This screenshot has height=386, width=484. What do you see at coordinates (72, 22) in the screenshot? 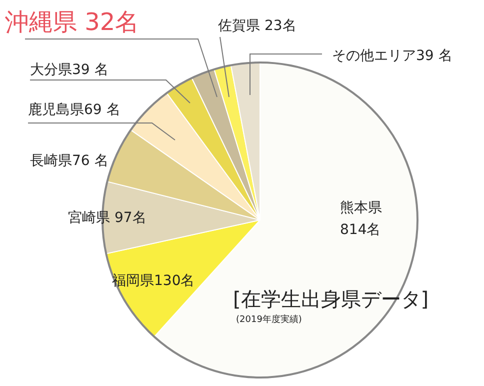
I see `slice-label: 沖縄県 32名` at bounding box center [72, 22].